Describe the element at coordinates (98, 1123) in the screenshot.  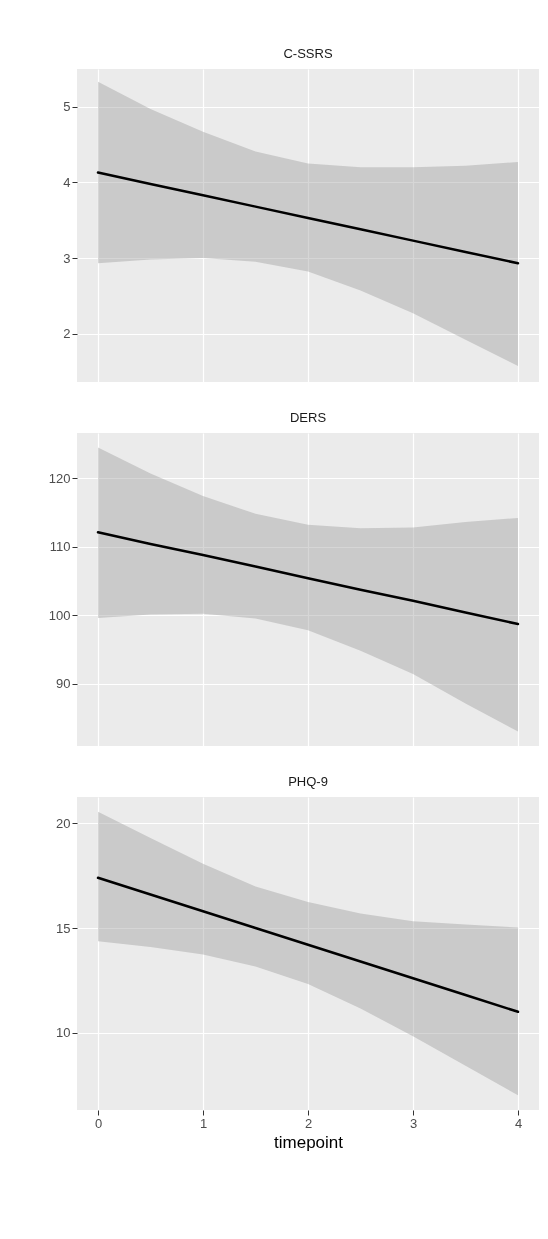
I see `x-tick-label: 0` at that location.